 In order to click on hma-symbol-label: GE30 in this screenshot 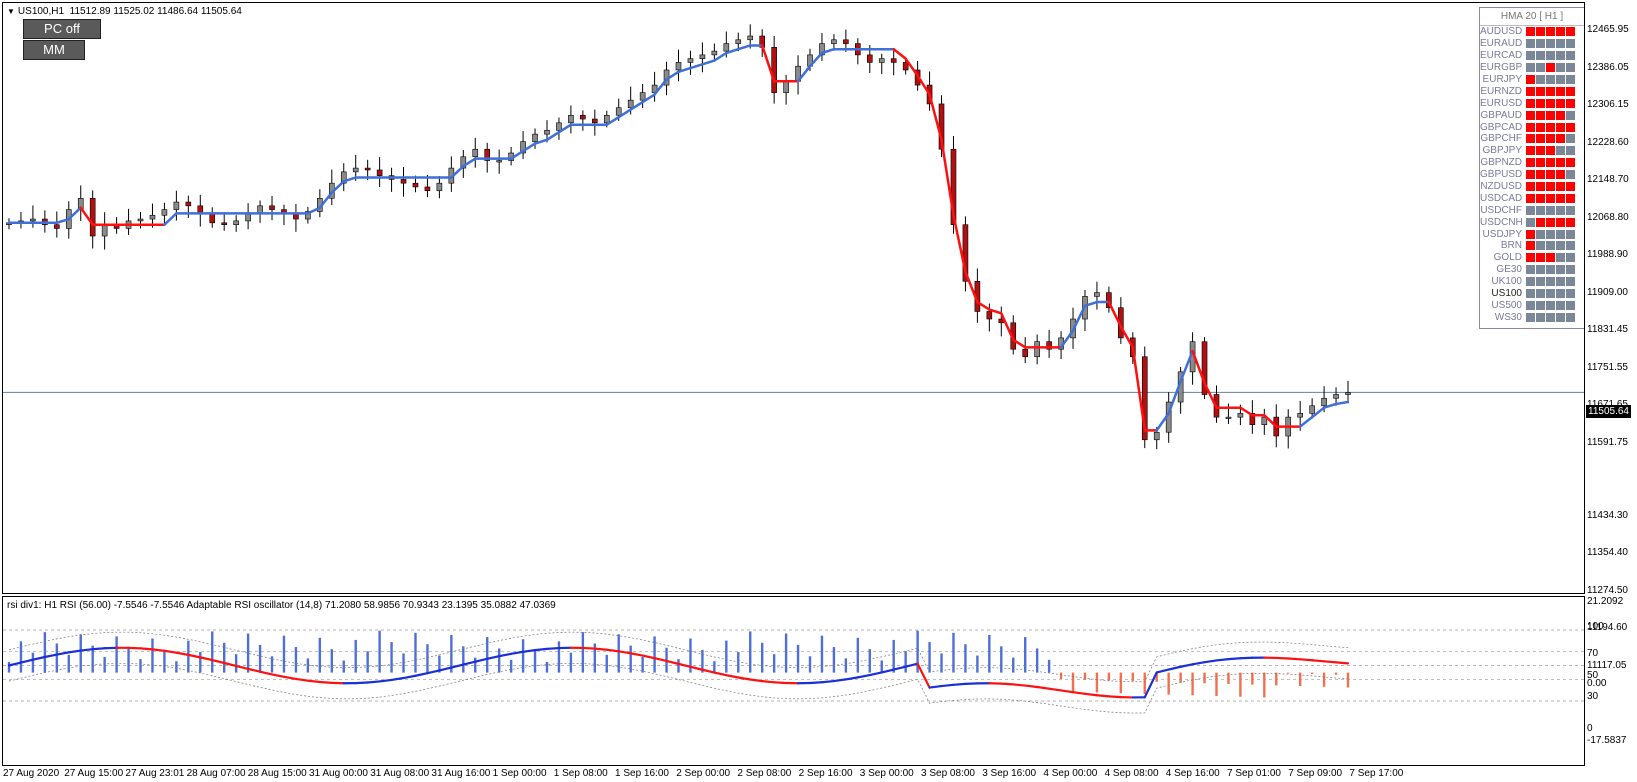, I will do `click(1509, 270)`.